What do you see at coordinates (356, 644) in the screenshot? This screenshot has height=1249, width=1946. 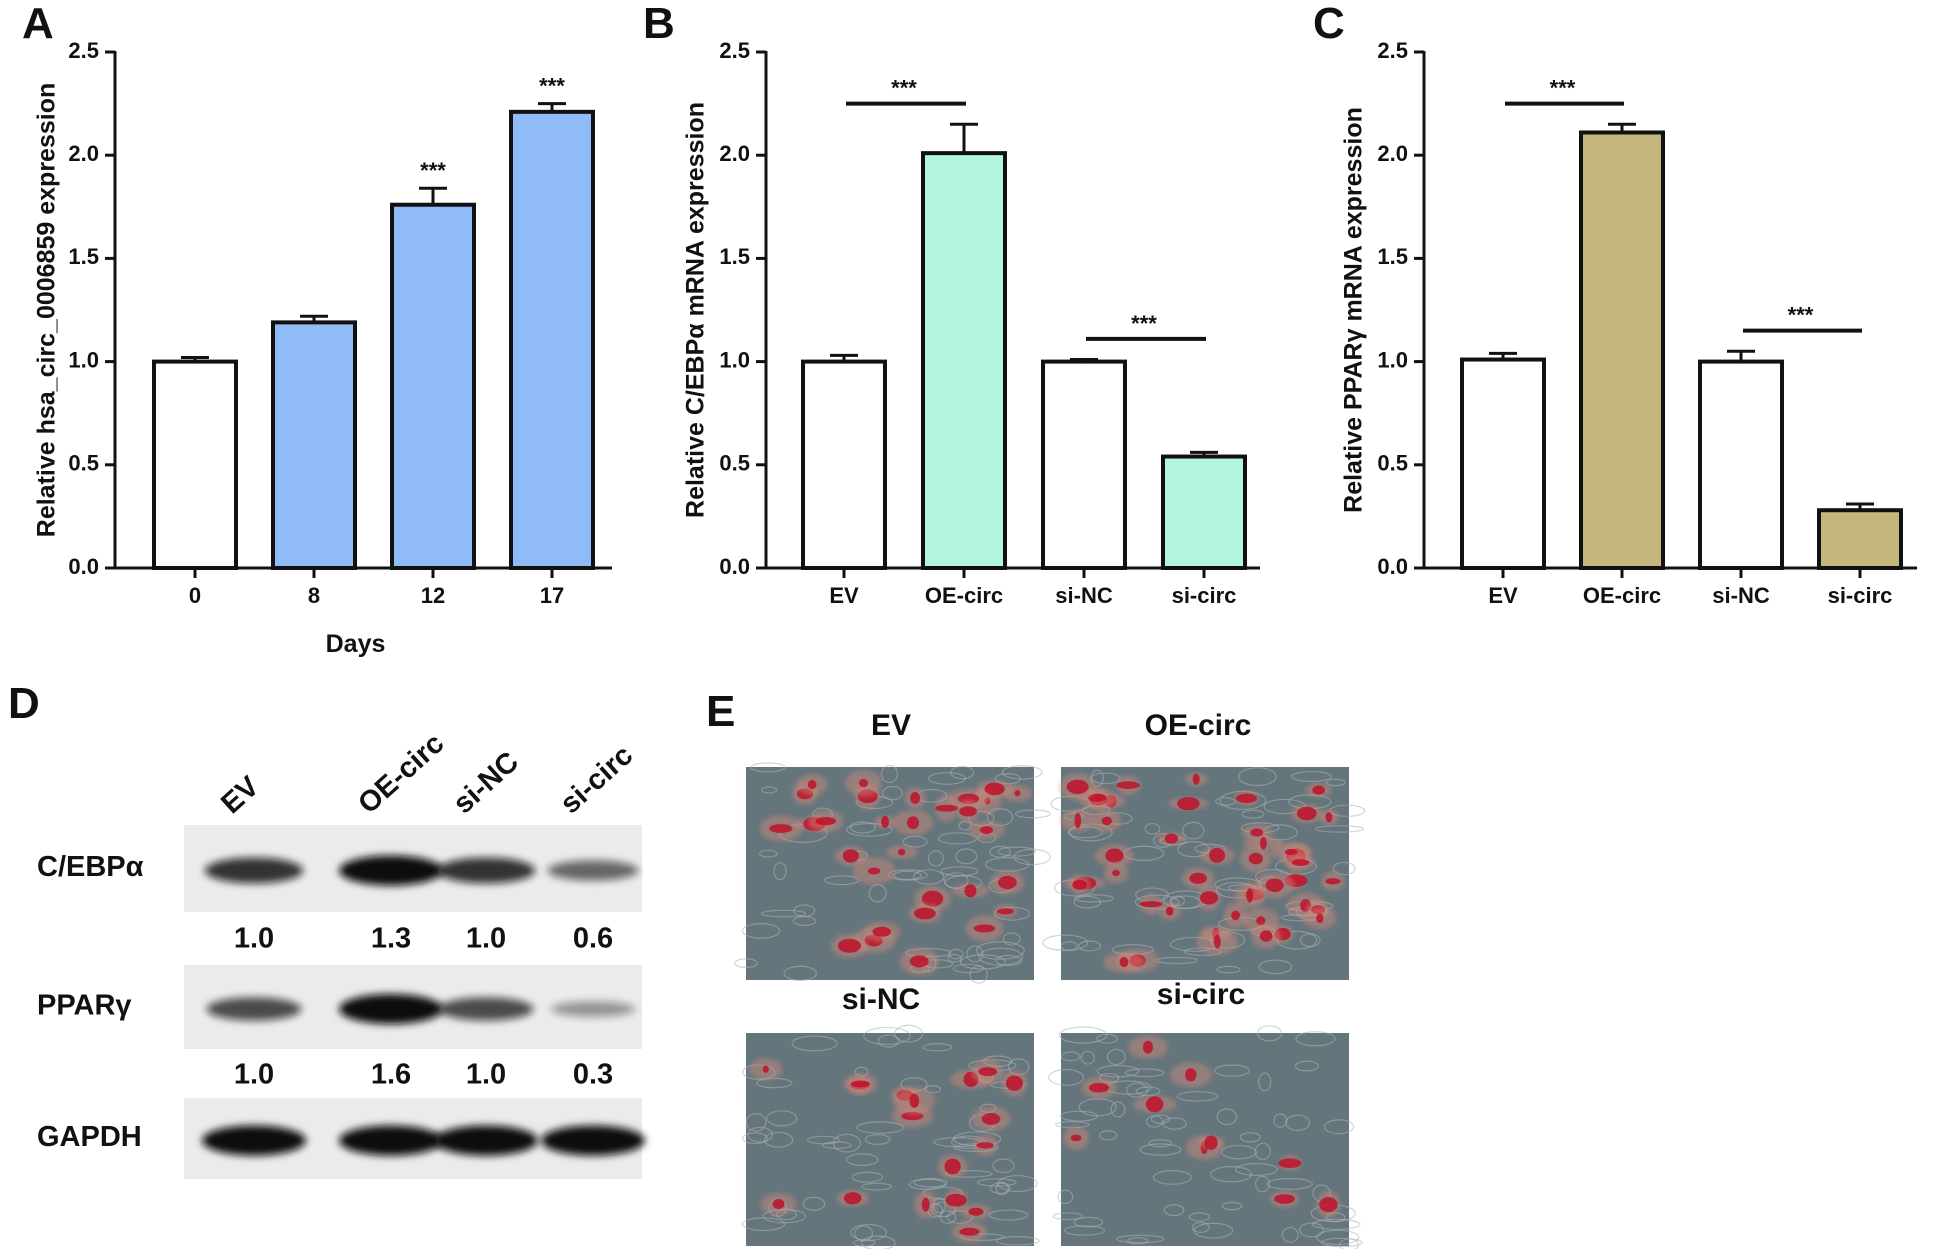 I see `x-axis-label: Days` at bounding box center [356, 644].